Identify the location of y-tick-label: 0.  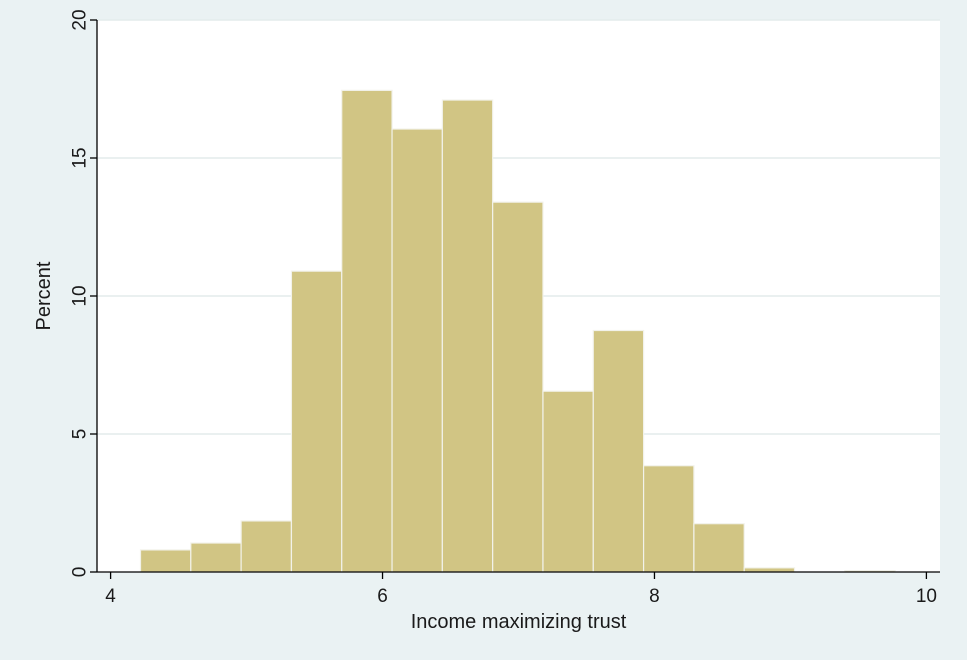
(80, 572).